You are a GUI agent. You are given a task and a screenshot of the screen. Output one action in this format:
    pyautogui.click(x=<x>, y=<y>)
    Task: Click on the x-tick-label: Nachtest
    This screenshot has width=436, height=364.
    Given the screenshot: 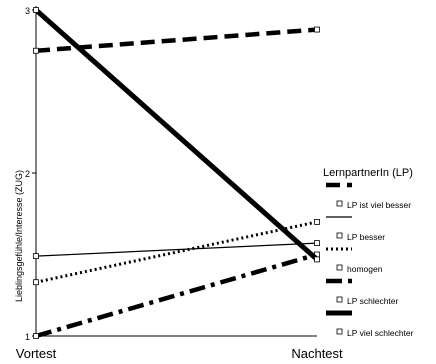 What is the action you would take?
    pyautogui.click(x=317, y=353)
    